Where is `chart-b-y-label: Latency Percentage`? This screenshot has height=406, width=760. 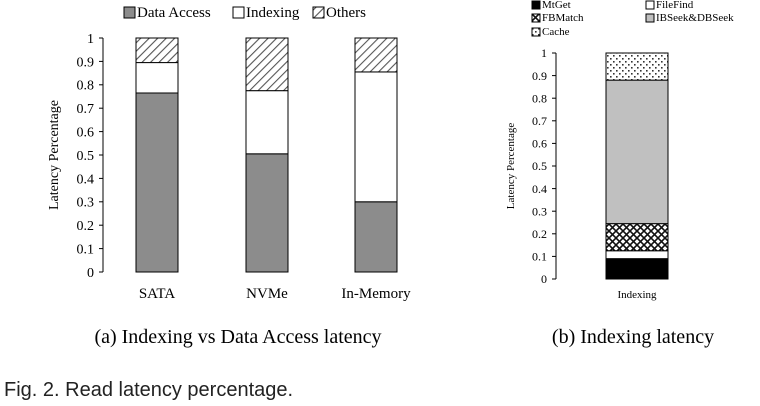 chart-b-y-label: Latency Percentage is located at coordinates (511, 166).